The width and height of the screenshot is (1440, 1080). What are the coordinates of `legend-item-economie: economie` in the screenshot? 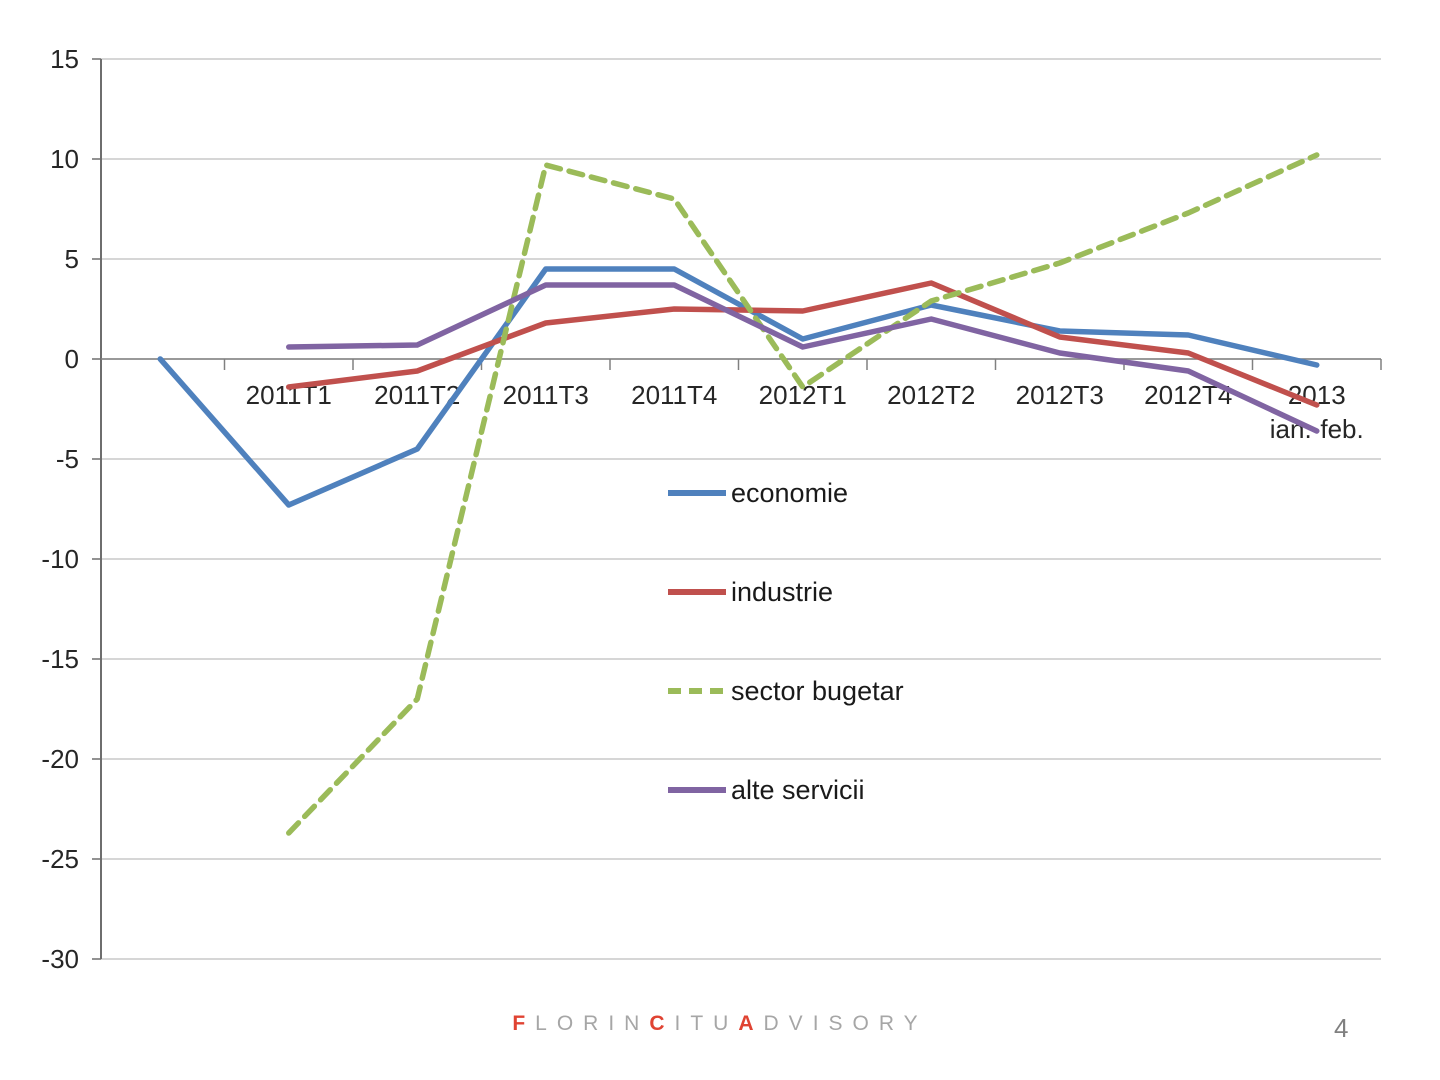 It's located at (758, 493).